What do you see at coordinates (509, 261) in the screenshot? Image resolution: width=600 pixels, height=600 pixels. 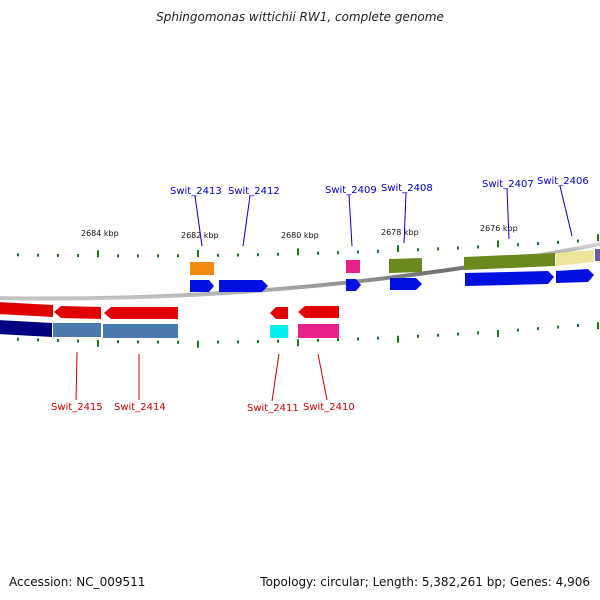 I see `feature-swit-2407-category` at bounding box center [509, 261].